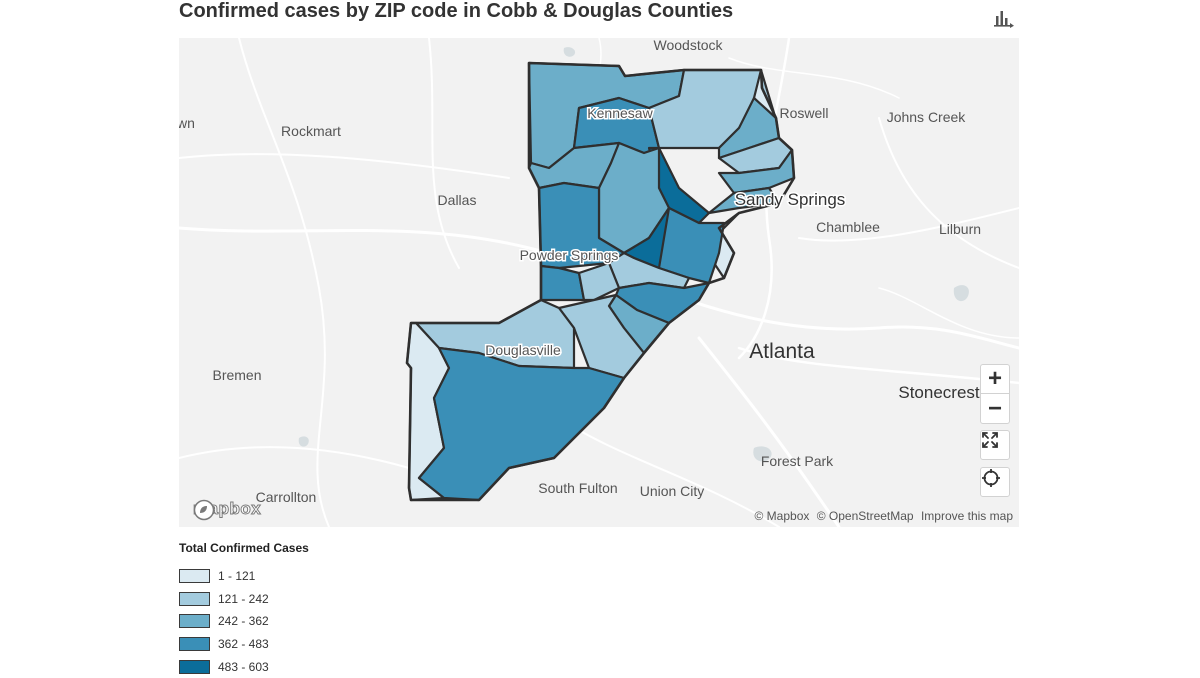  I want to click on place-label-forest-park: Forest Park, so click(797, 461).